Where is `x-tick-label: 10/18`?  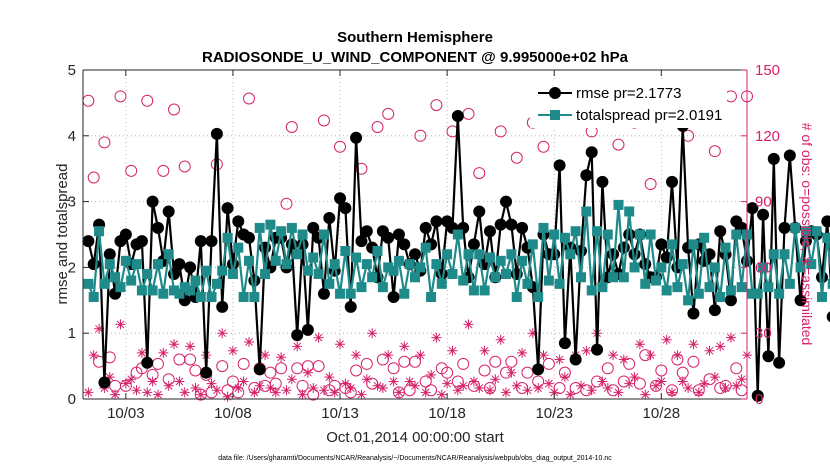
x-tick-label: 10/18 is located at coordinates (447, 413).